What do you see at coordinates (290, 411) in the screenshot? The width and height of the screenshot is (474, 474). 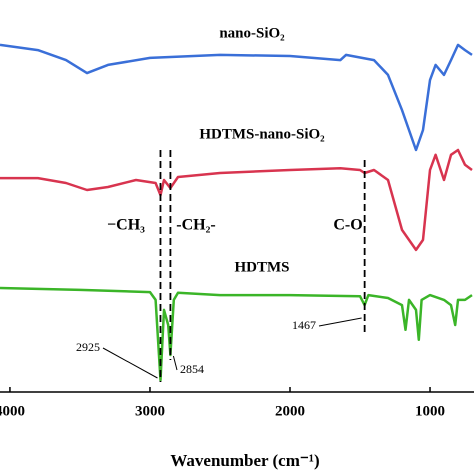 I see `x-tick-label: 2000` at bounding box center [290, 411].